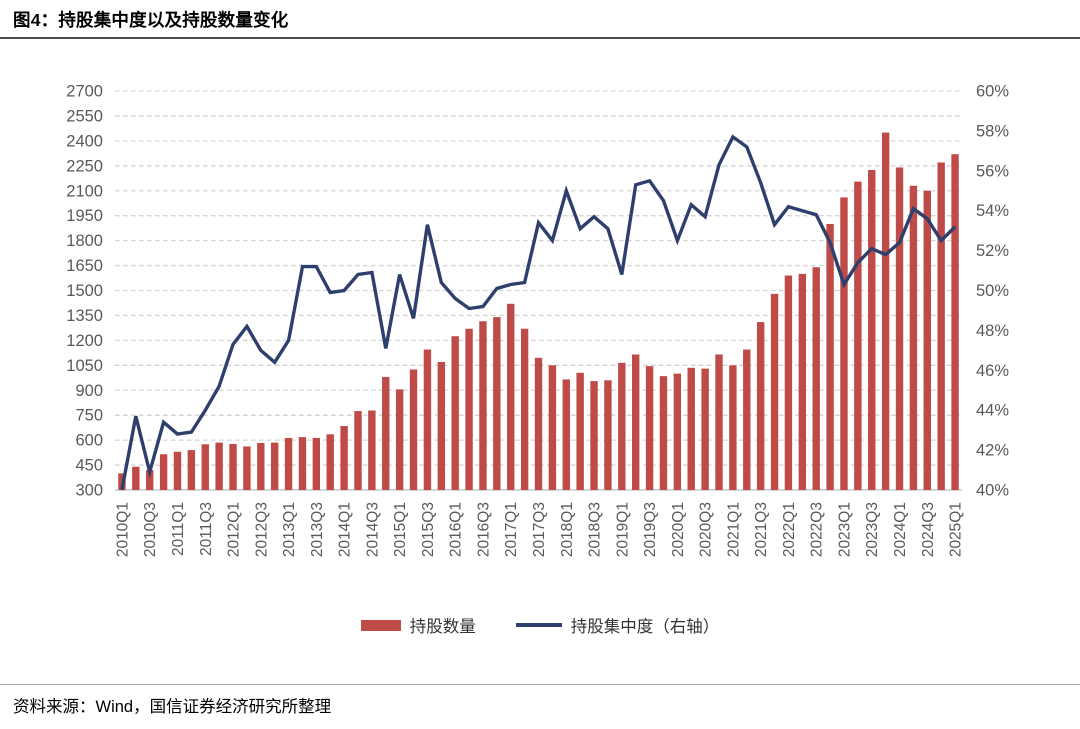 The image size is (1080, 729). Describe the element at coordinates (635, 422) in the screenshot. I see `bar-2019Q2` at that location.